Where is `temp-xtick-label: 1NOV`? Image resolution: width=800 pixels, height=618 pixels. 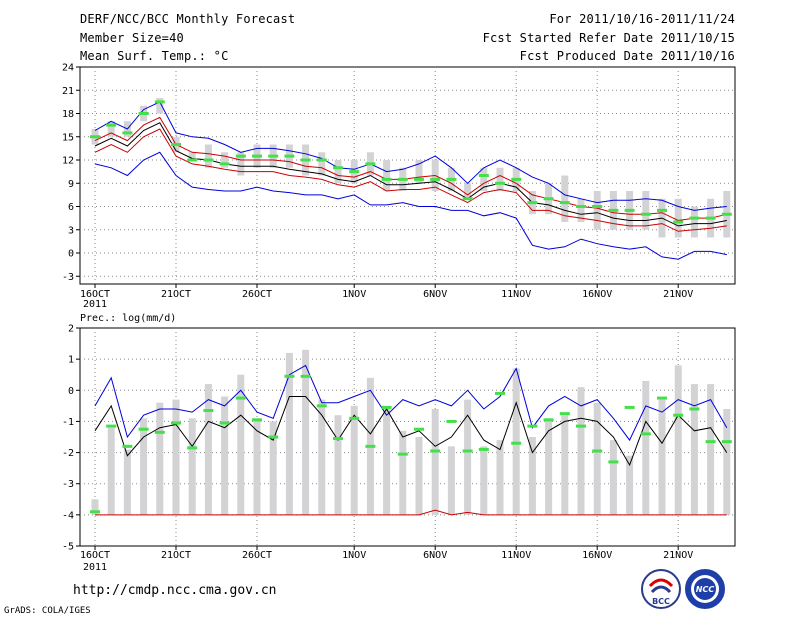 temp-xtick-label: 1NOV is located at coordinates (354, 294).